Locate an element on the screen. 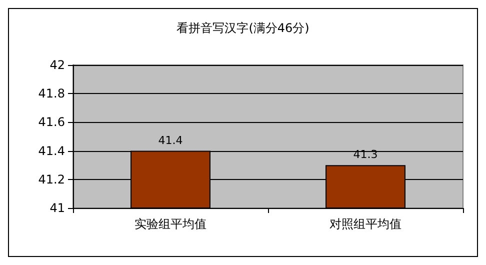 The image size is (486, 265). y-tick-label: 41.4 is located at coordinates (51, 151).